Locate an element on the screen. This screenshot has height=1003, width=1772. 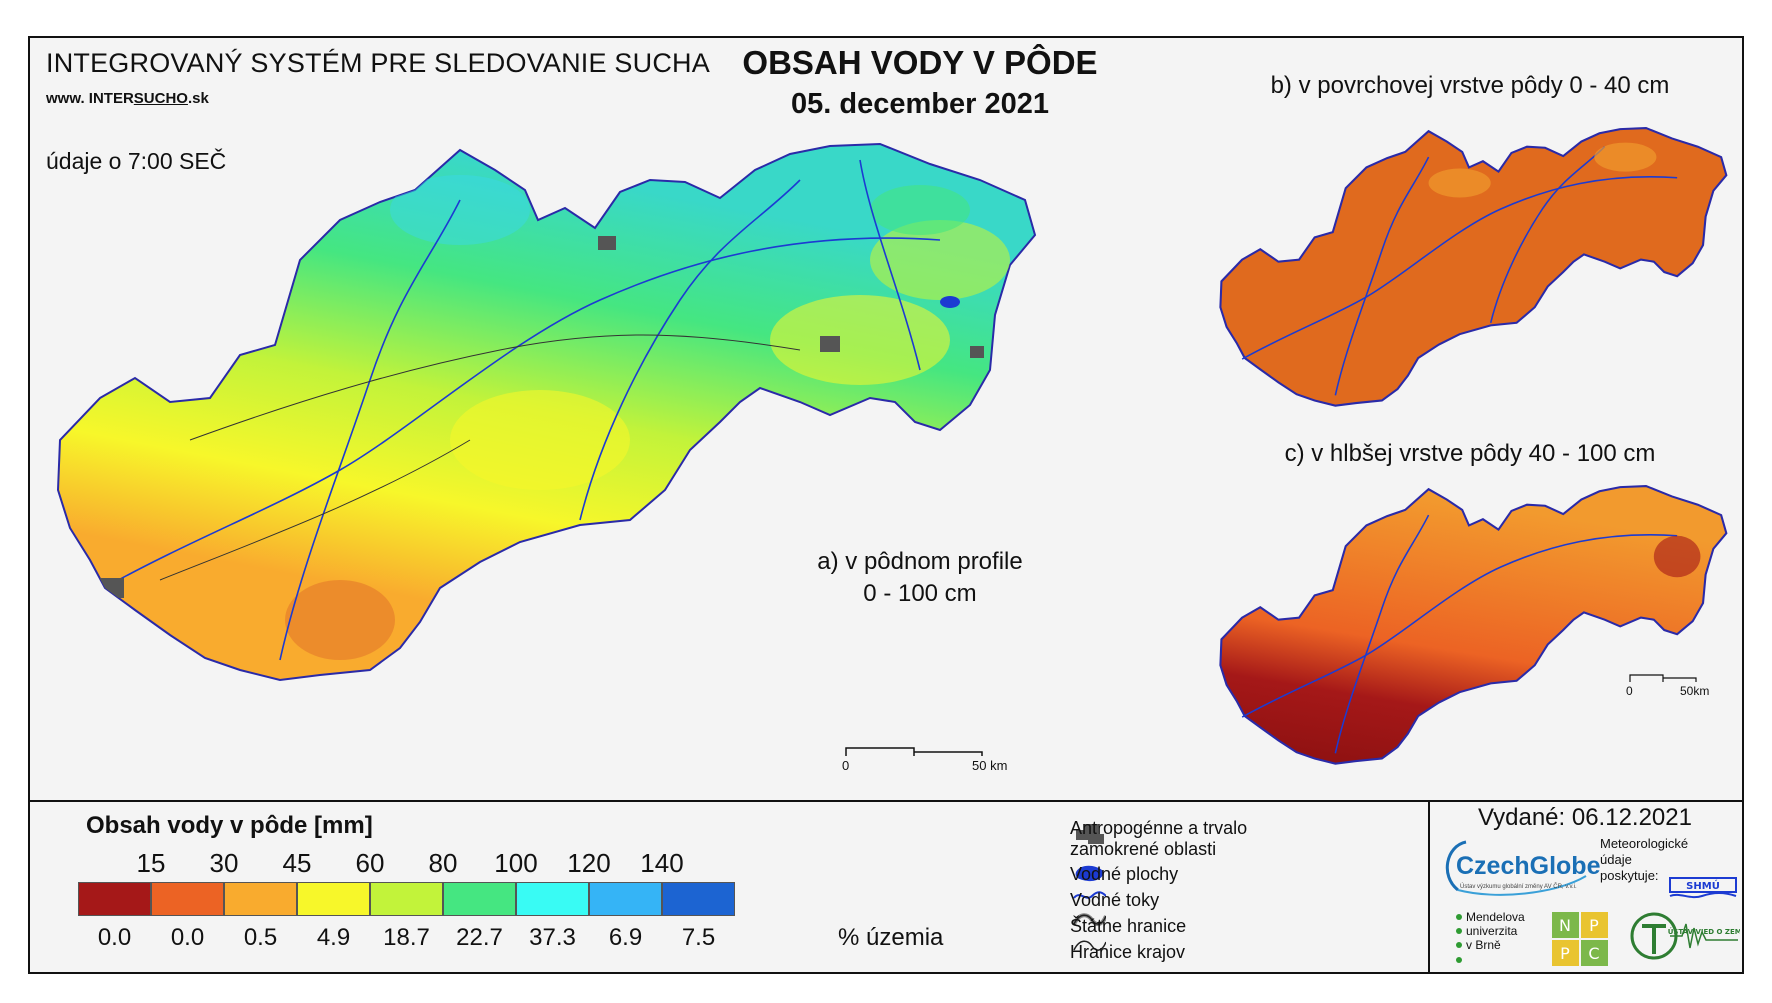
shmu-logo-icon: SHMÚ is located at coordinates (1703, 888).